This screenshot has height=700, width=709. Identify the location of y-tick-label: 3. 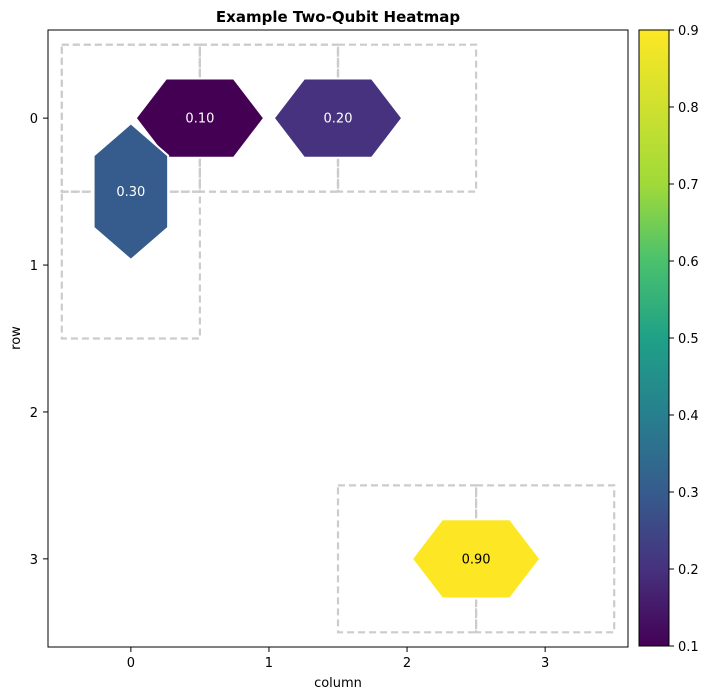
(34, 560).